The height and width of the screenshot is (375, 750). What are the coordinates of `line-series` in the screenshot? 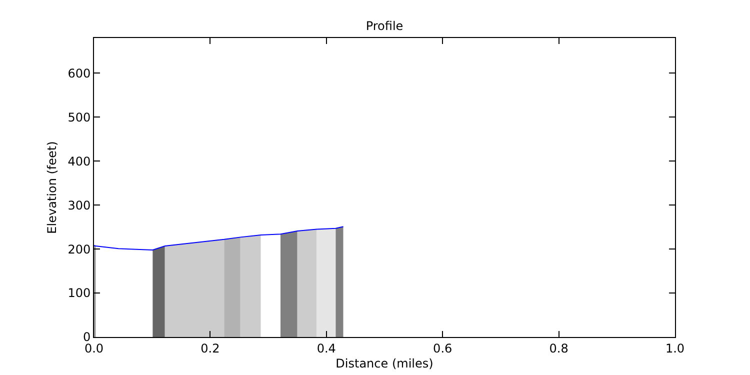 It's located at (219, 238).